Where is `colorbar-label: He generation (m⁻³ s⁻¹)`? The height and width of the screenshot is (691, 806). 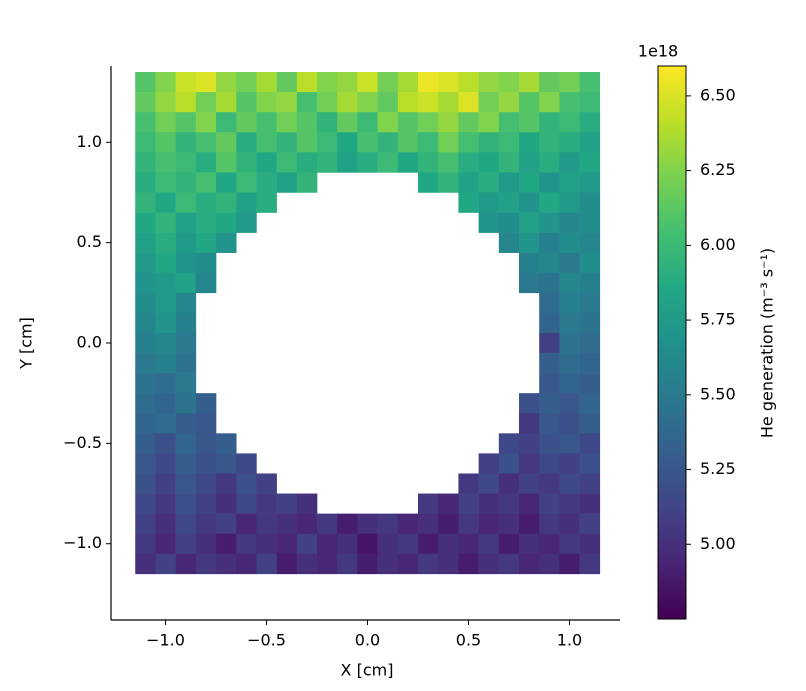 colorbar-label: He generation (m⁻³ s⁻¹) is located at coordinates (767, 343).